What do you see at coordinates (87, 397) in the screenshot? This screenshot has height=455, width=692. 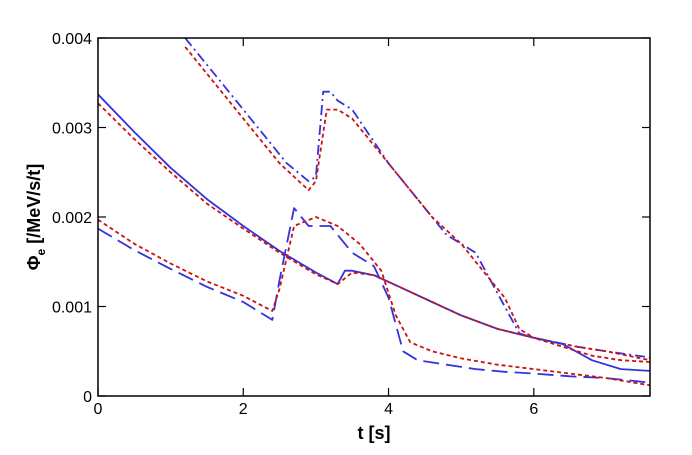 I see `y-tick-label: 0` at bounding box center [87, 397].